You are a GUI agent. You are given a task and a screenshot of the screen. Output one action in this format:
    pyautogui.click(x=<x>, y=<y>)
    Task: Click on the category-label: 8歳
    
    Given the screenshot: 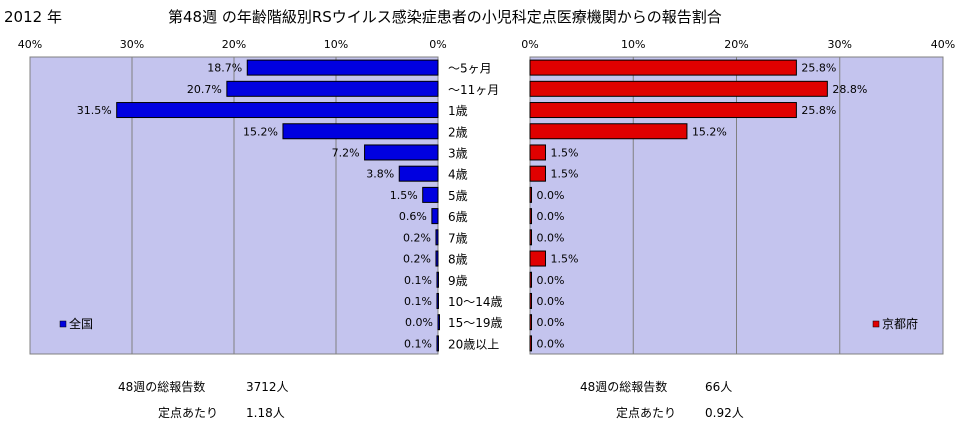 What is the action you would take?
    pyautogui.click(x=458, y=260)
    